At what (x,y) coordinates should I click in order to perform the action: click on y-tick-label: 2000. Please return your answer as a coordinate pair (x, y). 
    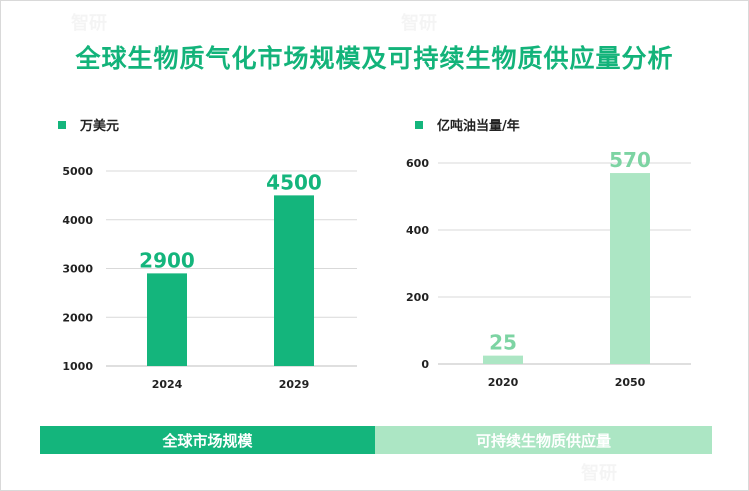
    Looking at the image, I should click on (77, 317).